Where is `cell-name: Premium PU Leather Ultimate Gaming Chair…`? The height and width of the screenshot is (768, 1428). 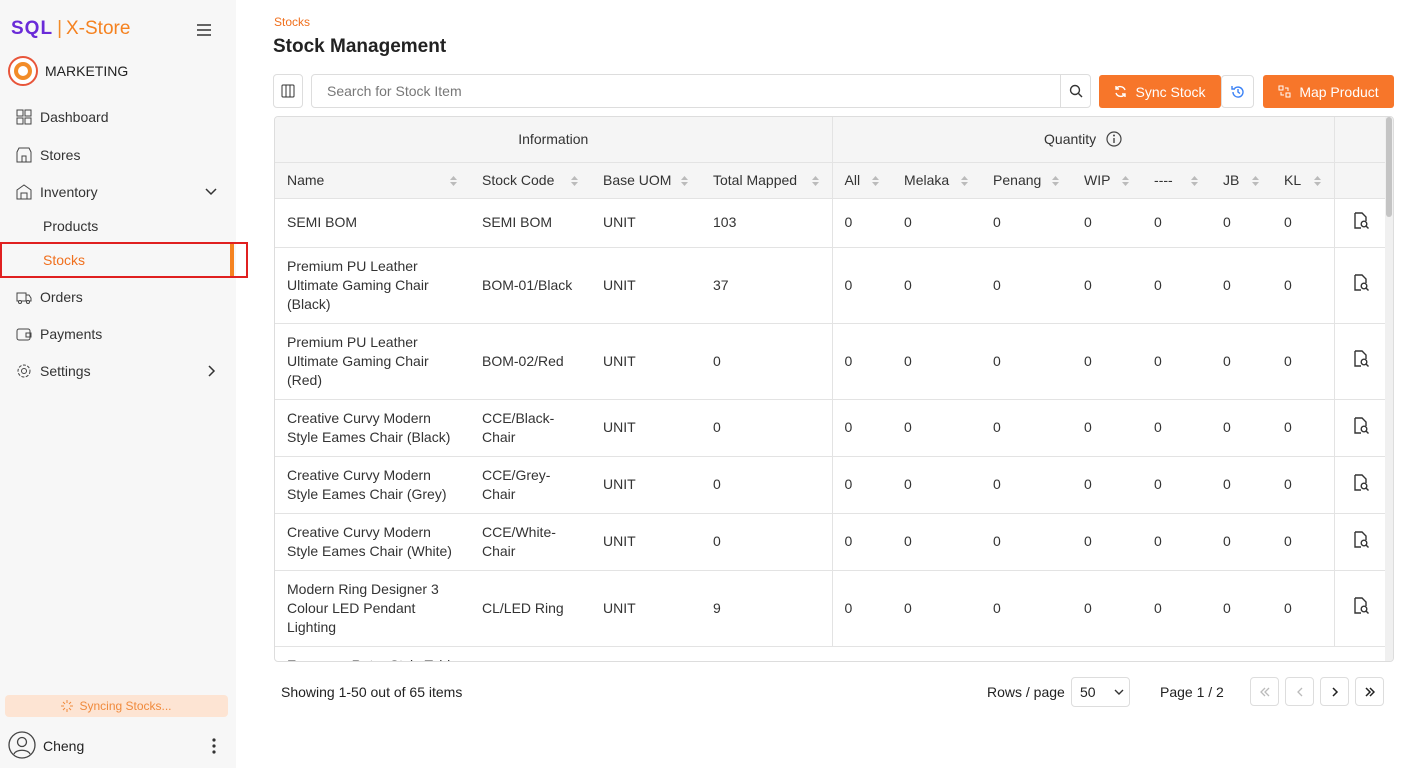
cell-name: Premium PU Leather Ultimate Gaming Chair… is located at coordinates (372, 285).